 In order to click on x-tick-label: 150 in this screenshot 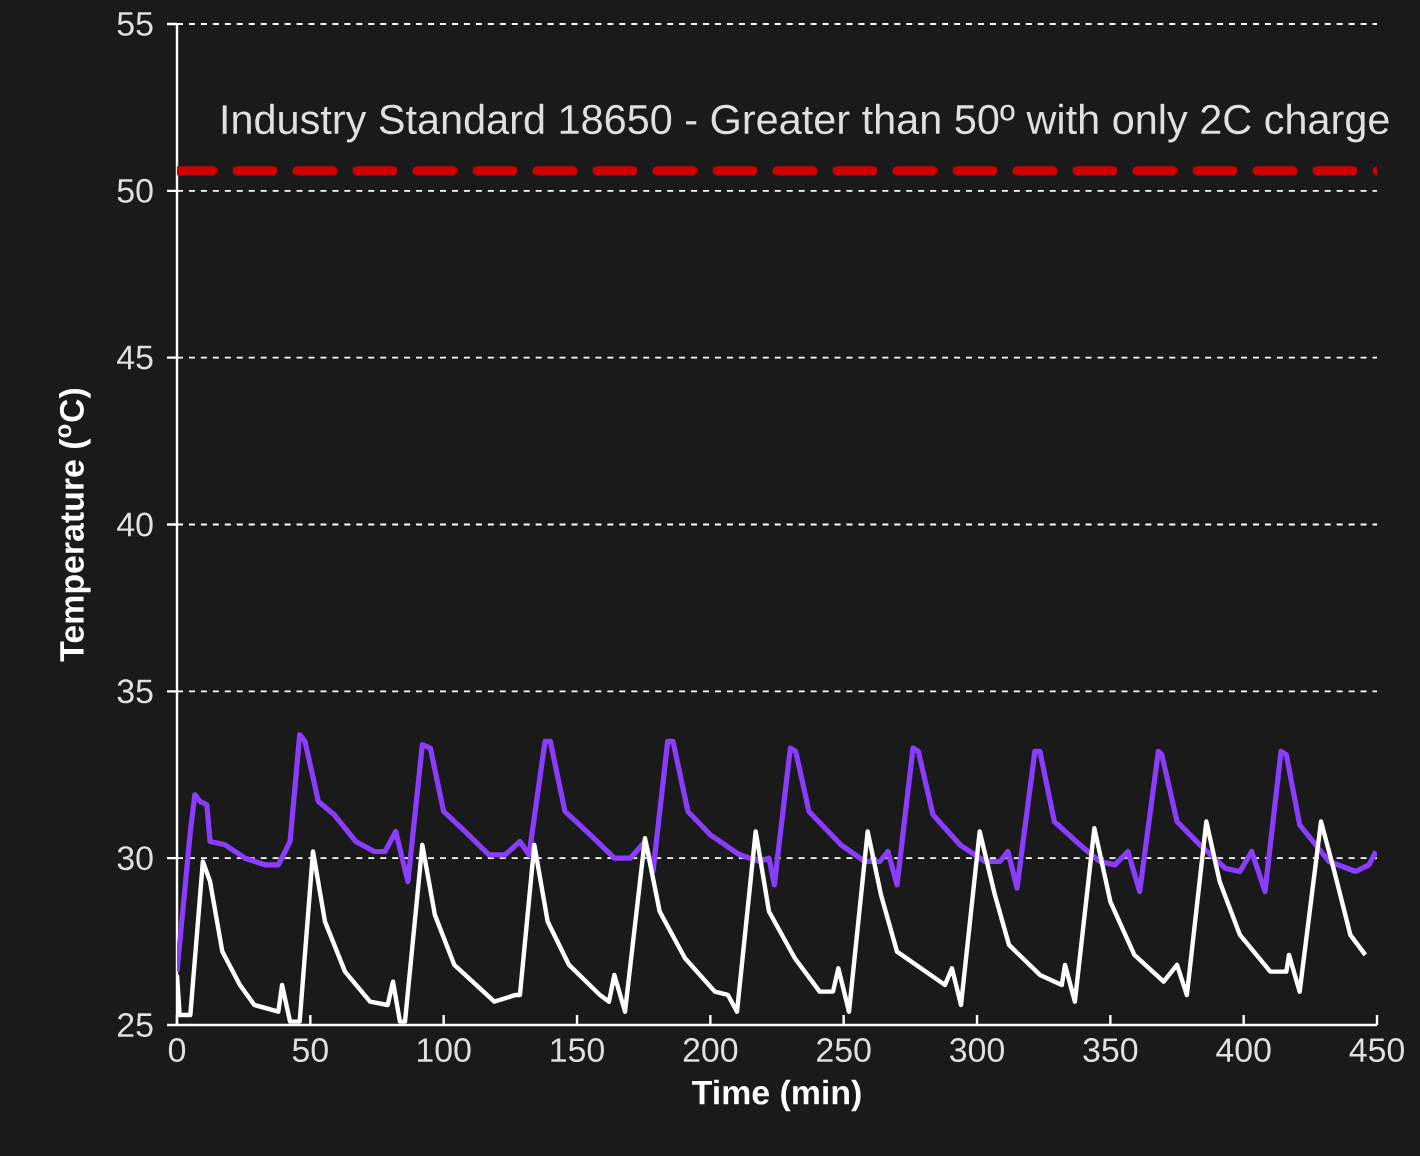, I will do `click(577, 1050)`.